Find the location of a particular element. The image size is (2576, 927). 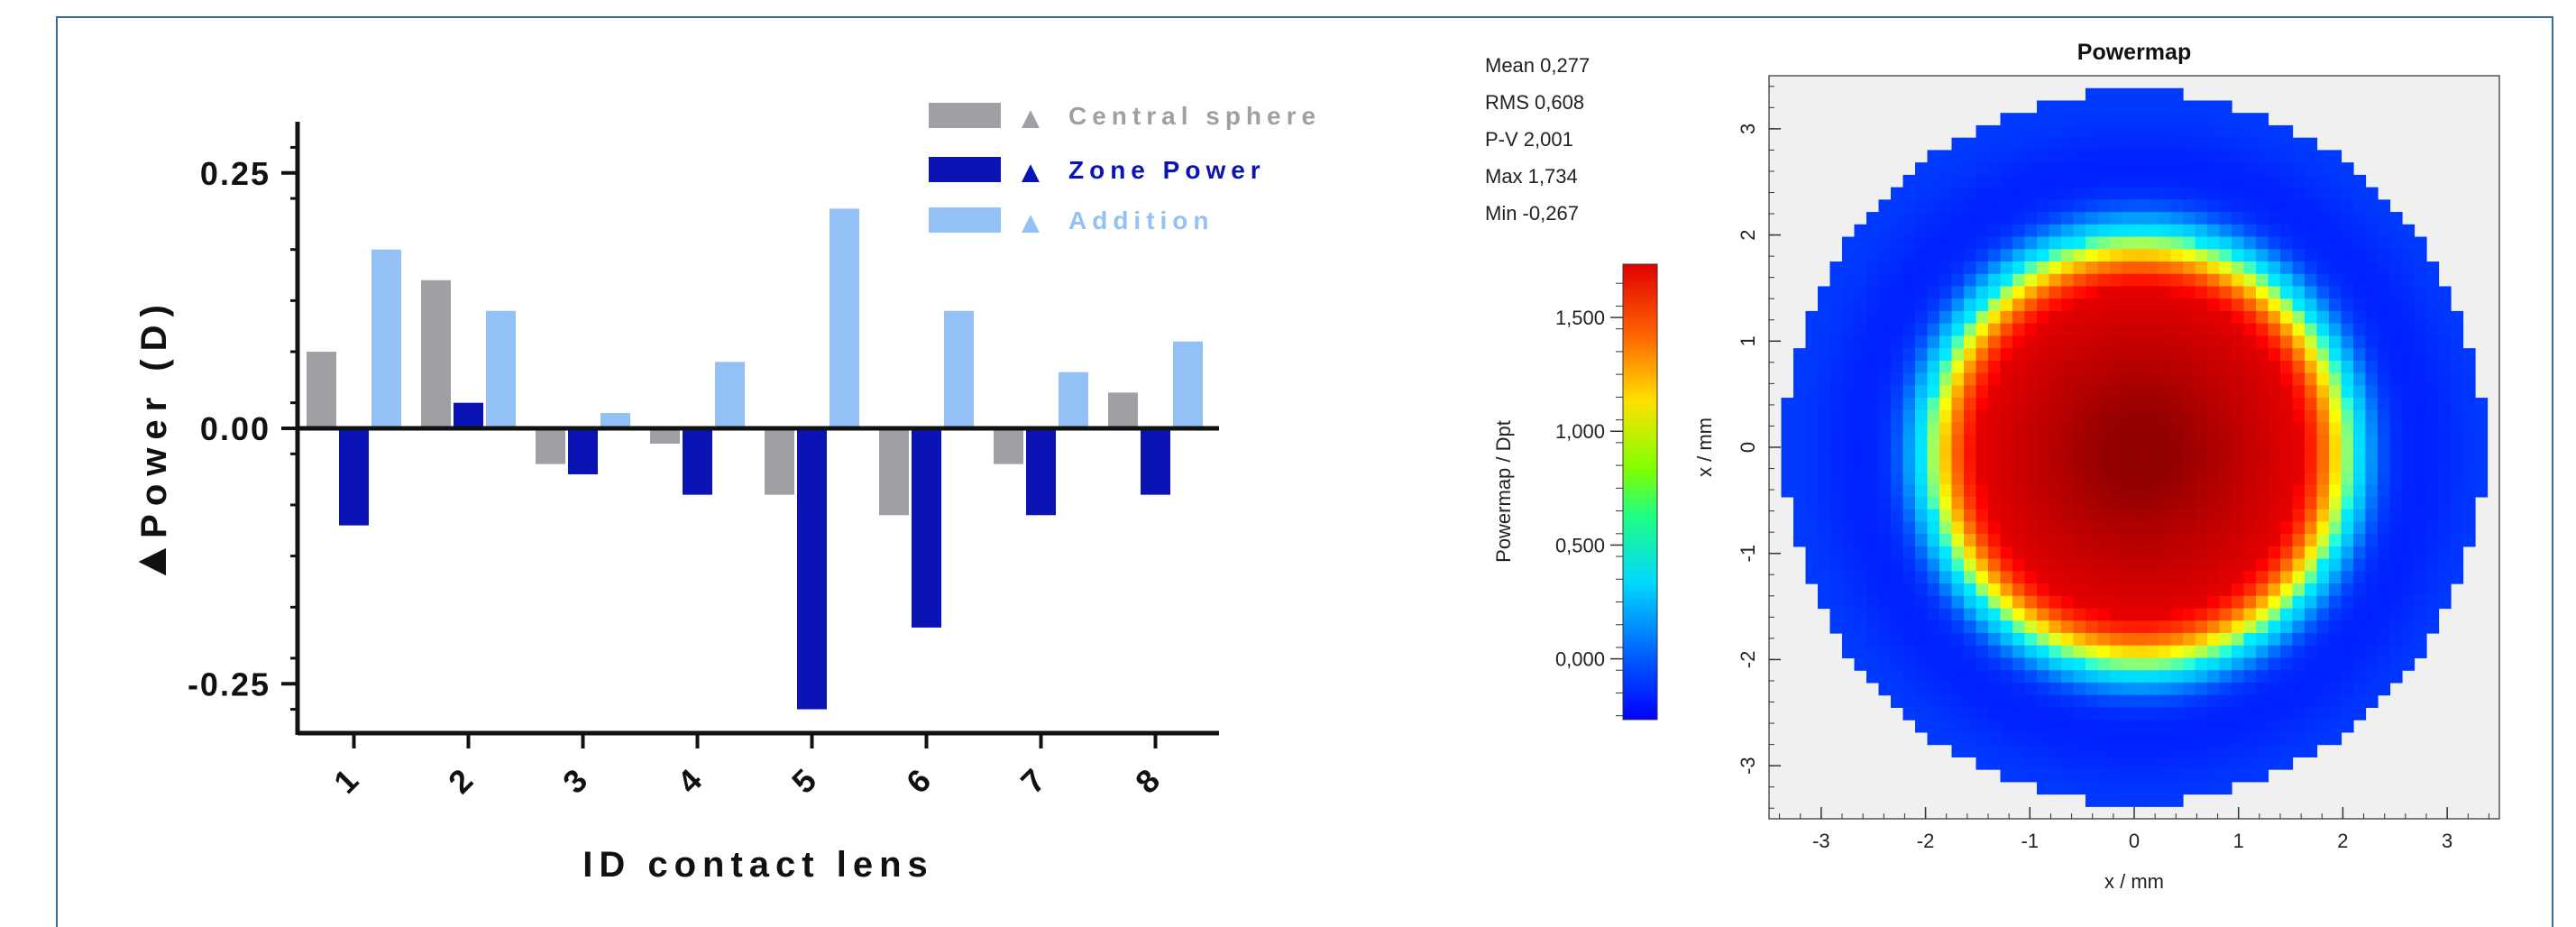

map-y-tick-label: -1 is located at coordinates (1748, 554).